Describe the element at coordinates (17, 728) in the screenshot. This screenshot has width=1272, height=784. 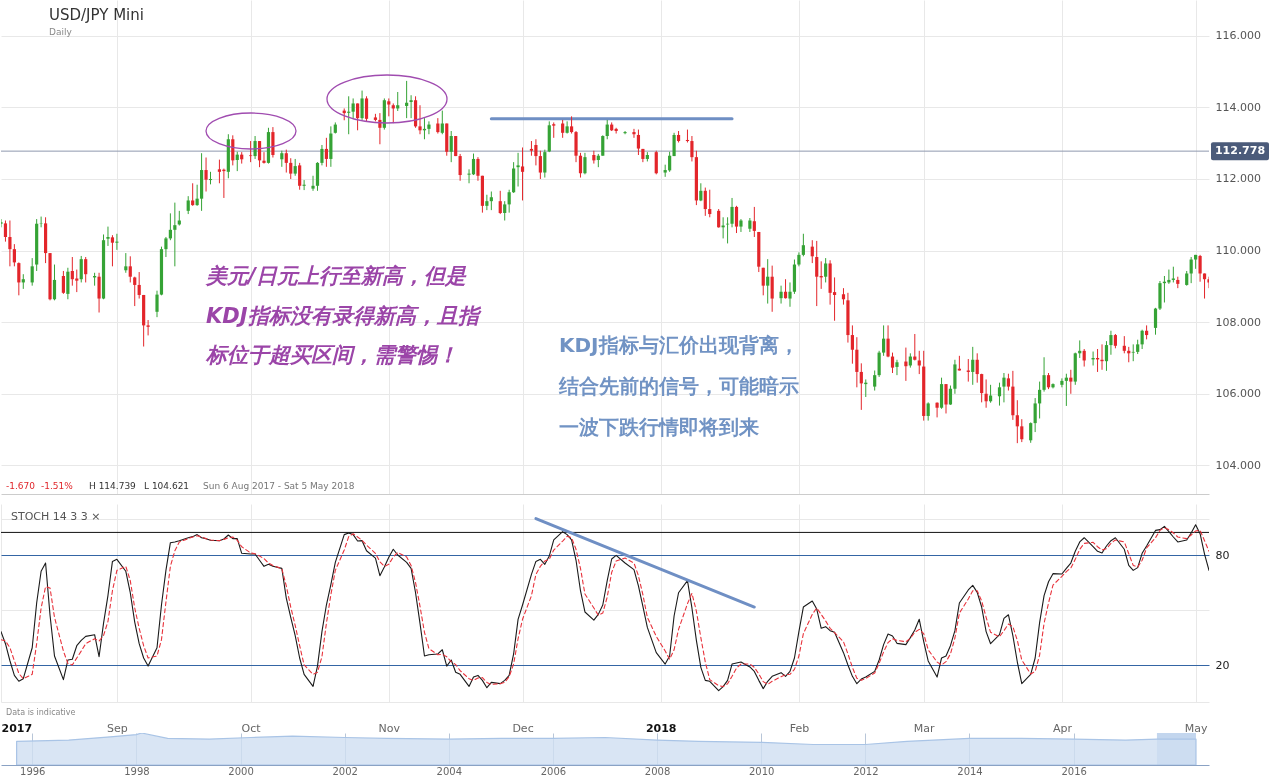
I see `x-tick-label: 2017` at that location.